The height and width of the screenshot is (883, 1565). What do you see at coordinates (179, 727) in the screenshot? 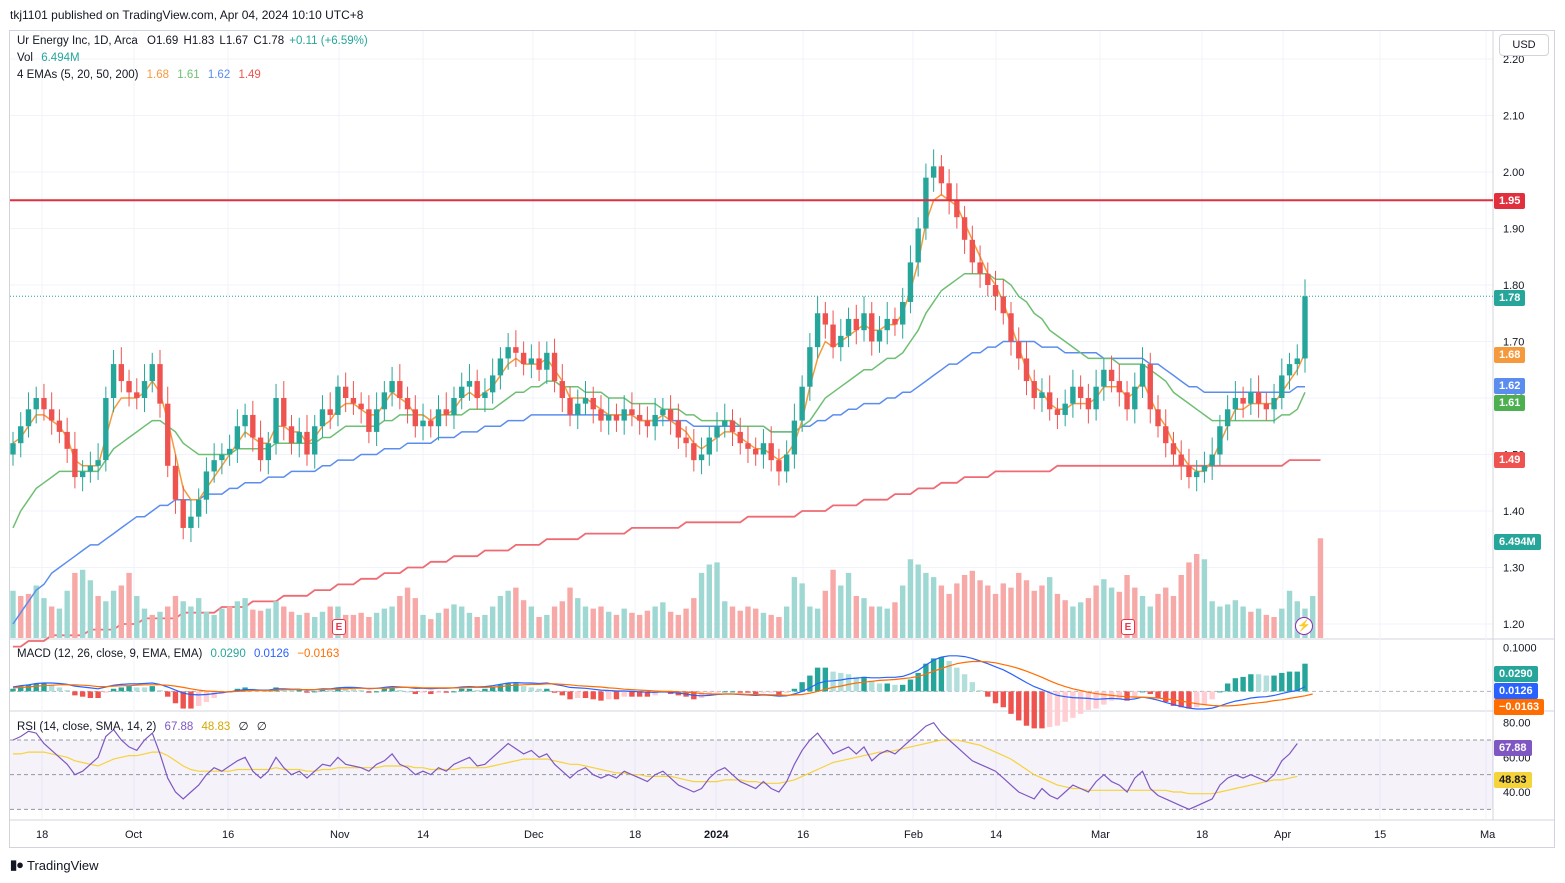
I see `rsi-value: 67.88` at bounding box center [179, 727].